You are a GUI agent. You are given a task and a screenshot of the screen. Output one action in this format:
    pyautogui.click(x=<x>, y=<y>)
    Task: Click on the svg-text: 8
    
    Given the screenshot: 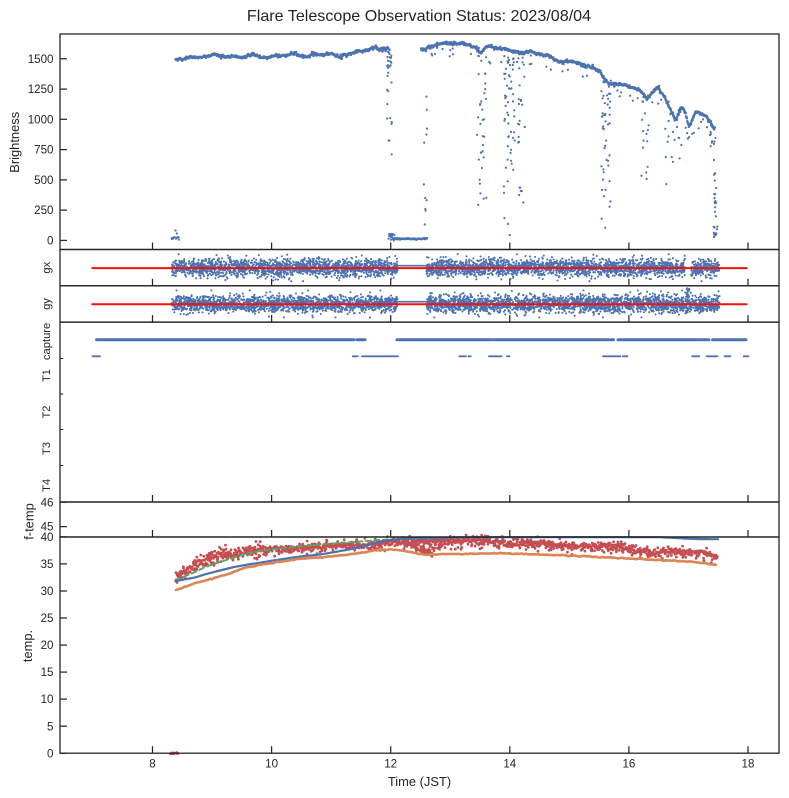 What is the action you would take?
    pyautogui.click(x=152, y=763)
    